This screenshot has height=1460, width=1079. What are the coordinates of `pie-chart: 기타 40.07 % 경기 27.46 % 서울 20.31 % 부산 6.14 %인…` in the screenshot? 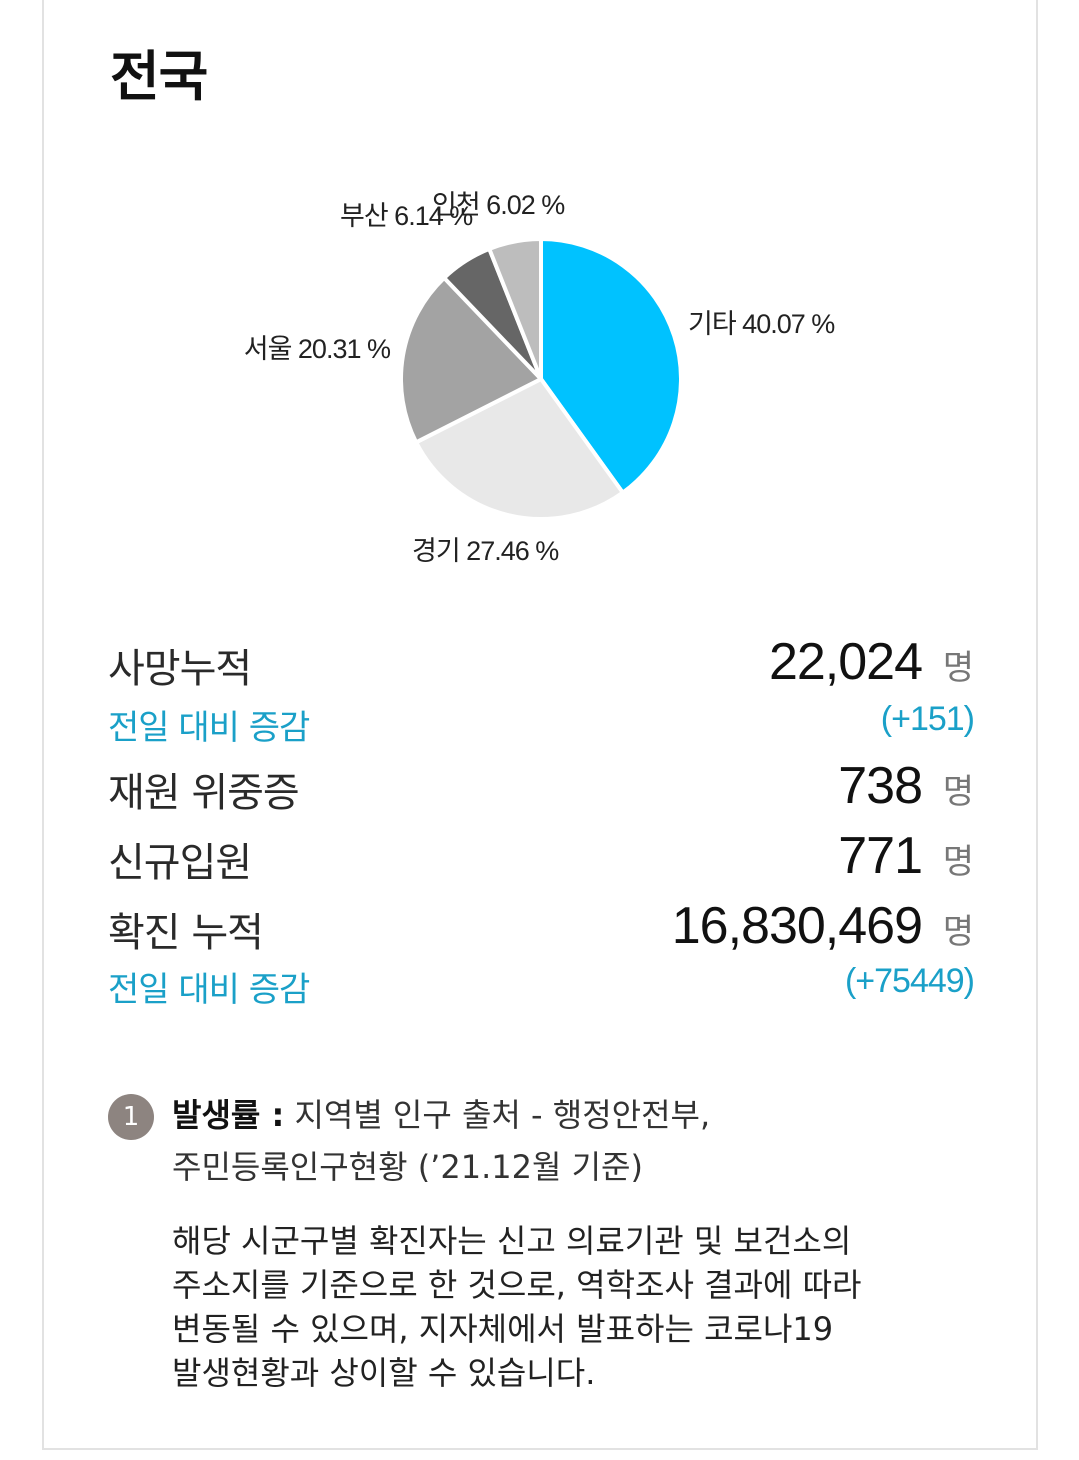 It's located at (540, 378).